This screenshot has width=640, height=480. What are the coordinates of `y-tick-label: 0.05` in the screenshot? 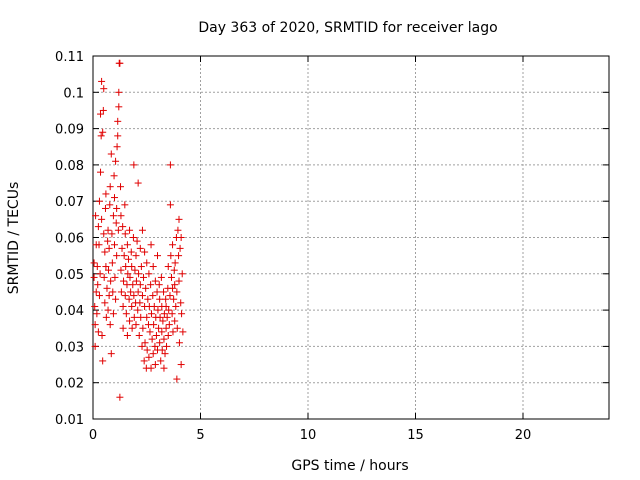 It's located at (69, 275).